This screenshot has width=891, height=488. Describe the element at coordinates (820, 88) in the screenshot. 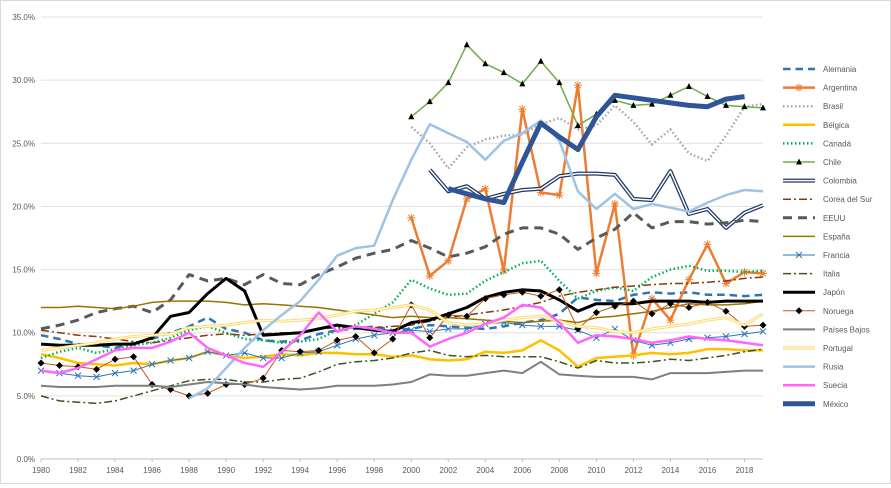

I see `legend-item-argentina: Argentina` at that location.